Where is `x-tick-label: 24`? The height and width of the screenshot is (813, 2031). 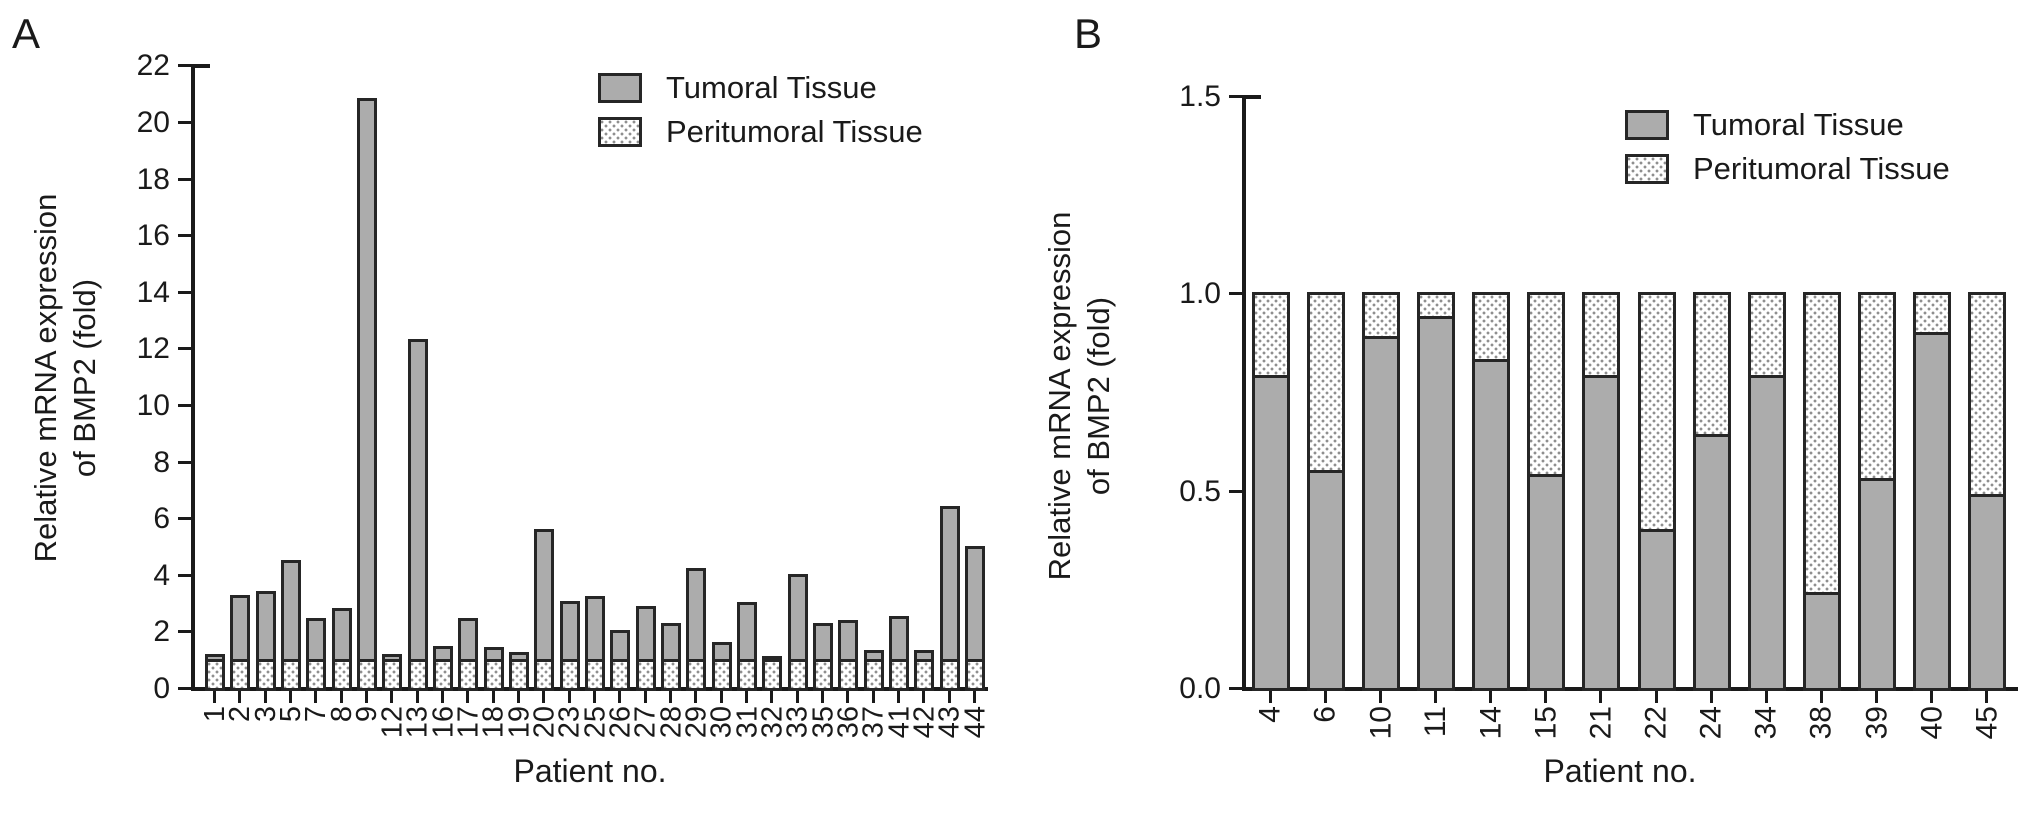 x-tick-label: 24 is located at coordinates (1711, 723).